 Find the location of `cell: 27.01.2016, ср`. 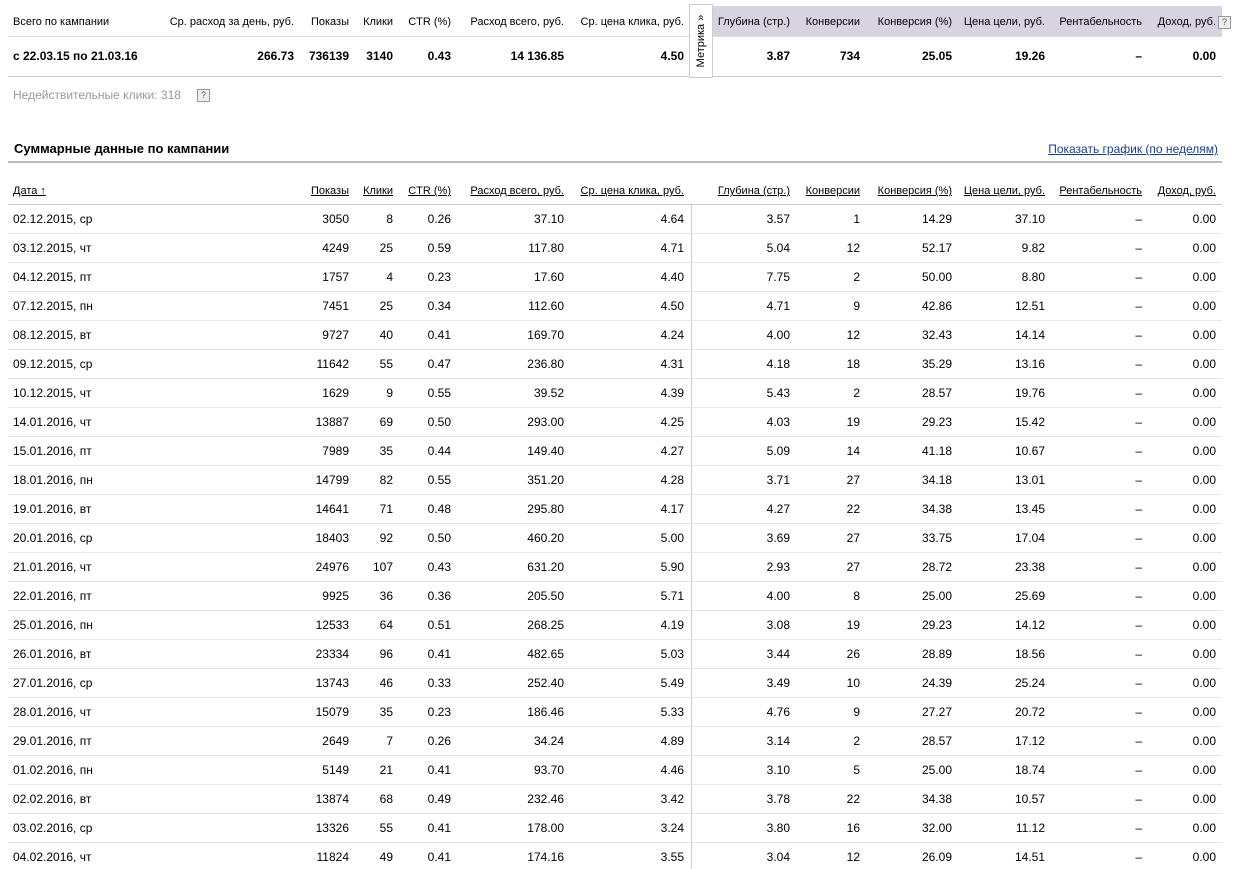

cell: 27.01.2016, ср is located at coordinates (53, 683).